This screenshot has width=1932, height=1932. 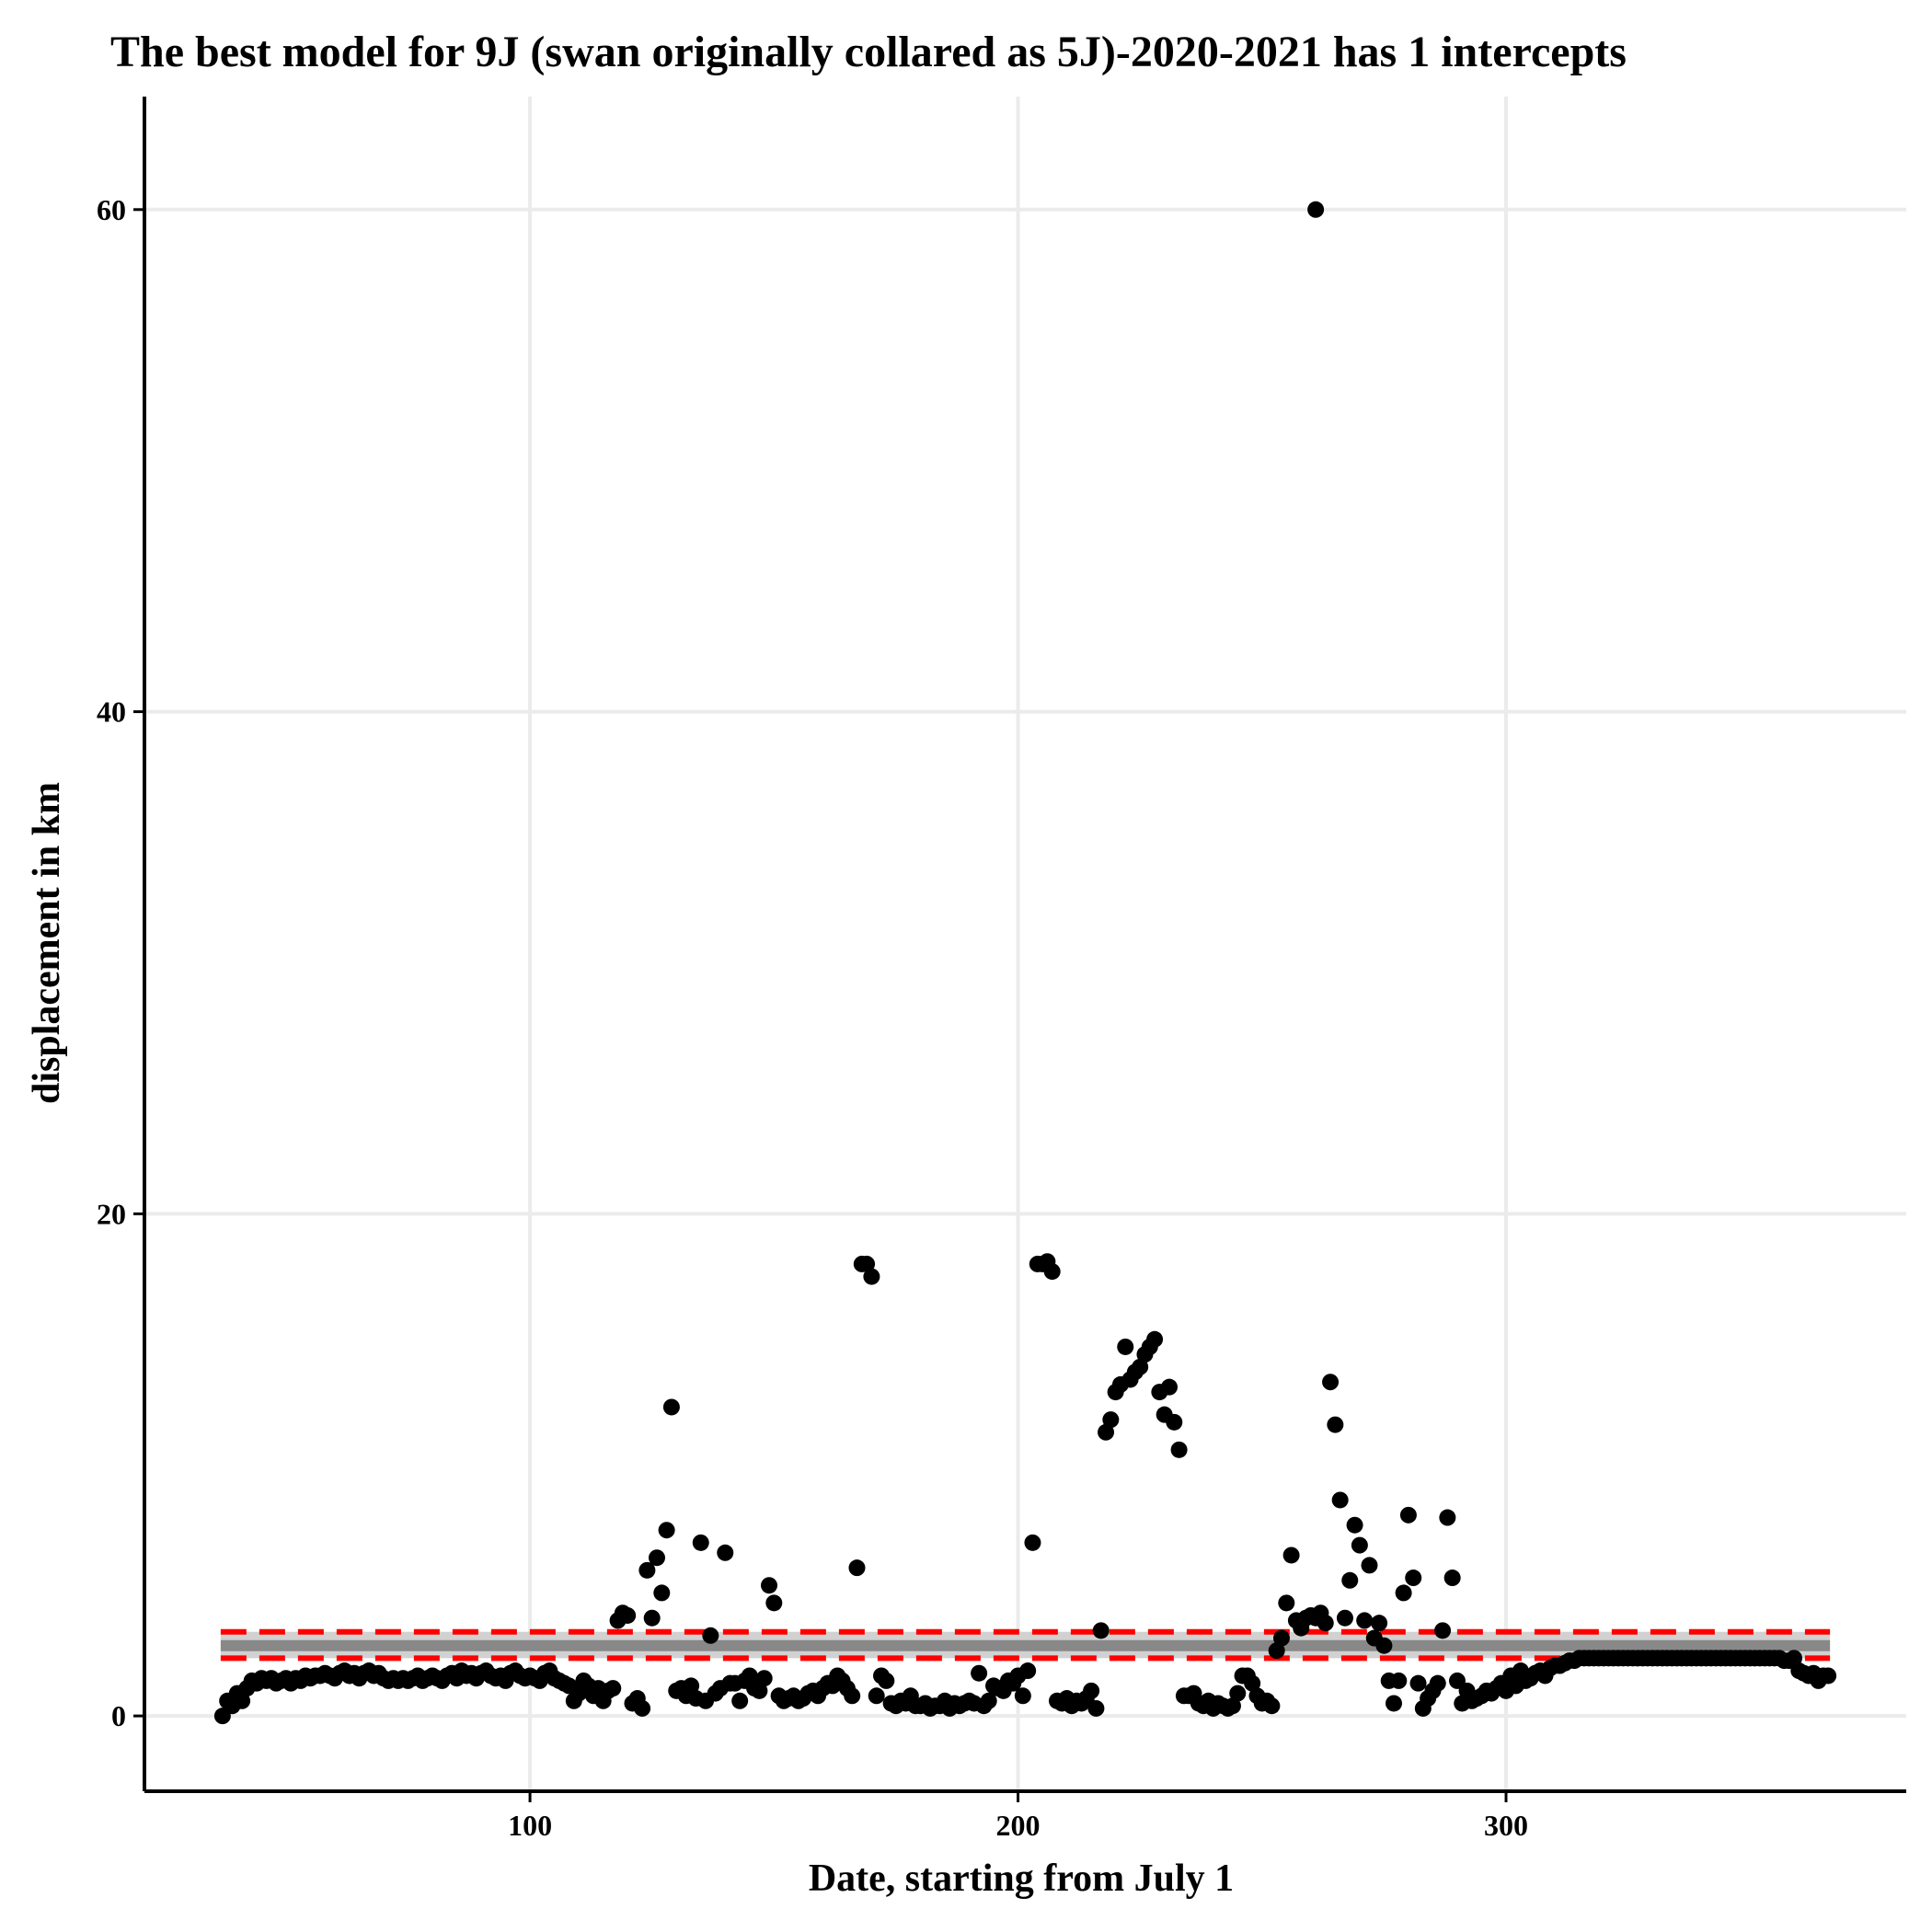 What do you see at coordinates (1021, 1878) in the screenshot?
I see `x-axis-label: Date, starting from July 1` at bounding box center [1021, 1878].